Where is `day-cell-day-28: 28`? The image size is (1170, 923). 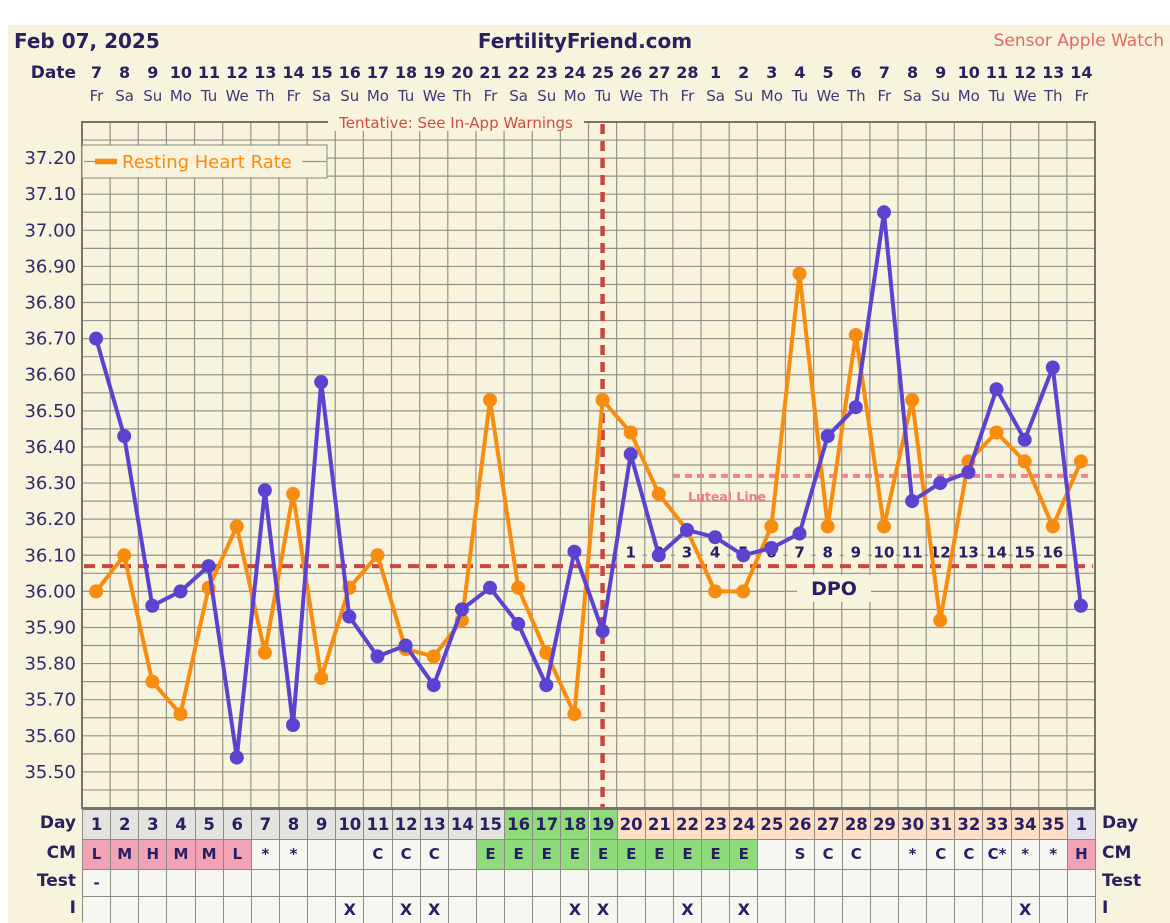
day-cell-day-28: 28 is located at coordinates (856, 825).